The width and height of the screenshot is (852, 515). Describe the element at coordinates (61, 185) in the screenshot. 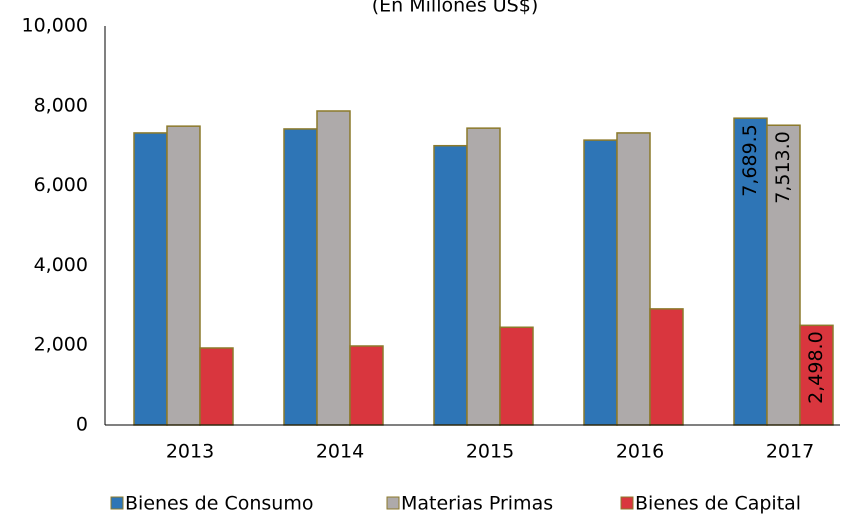

I see `y-tick-label: 6,000` at that location.